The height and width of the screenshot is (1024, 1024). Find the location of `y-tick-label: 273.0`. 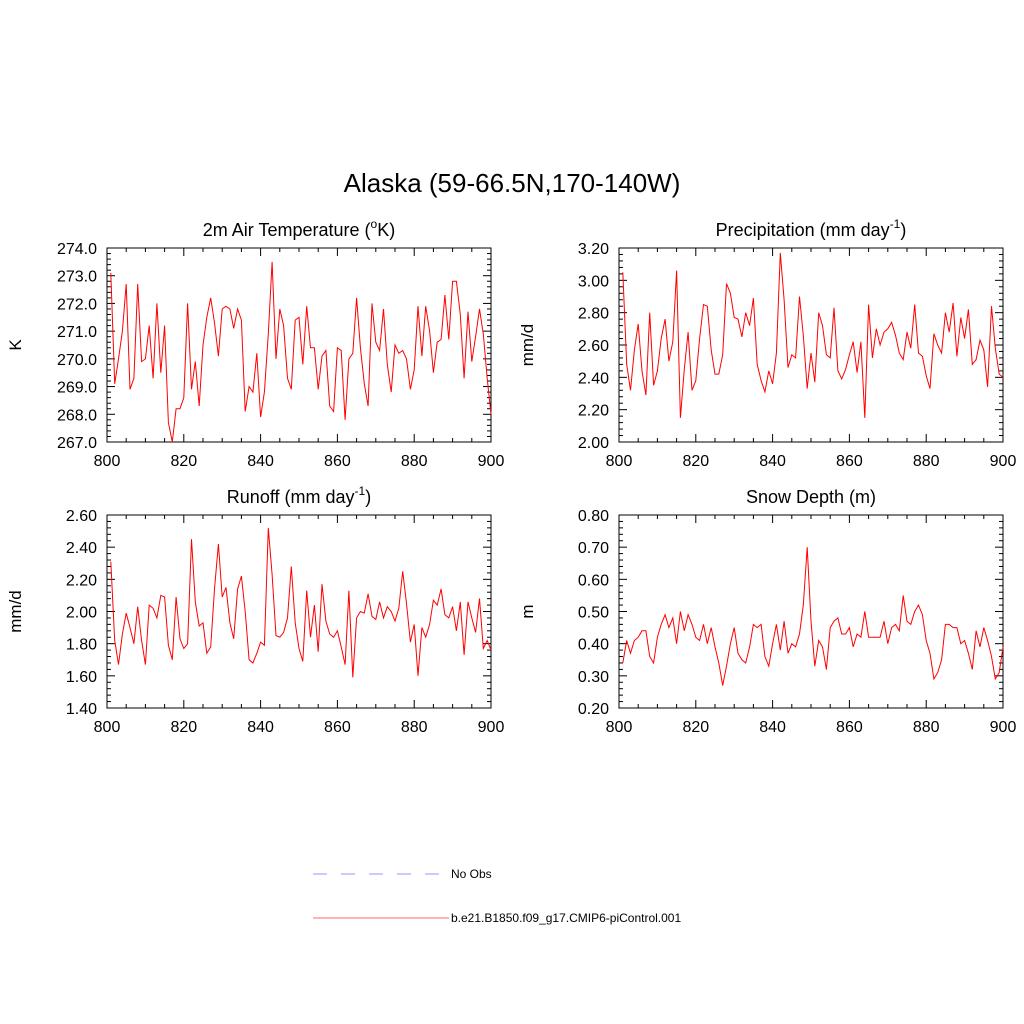

y-tick-label: 273.0 is located at coordinates (77, 277).